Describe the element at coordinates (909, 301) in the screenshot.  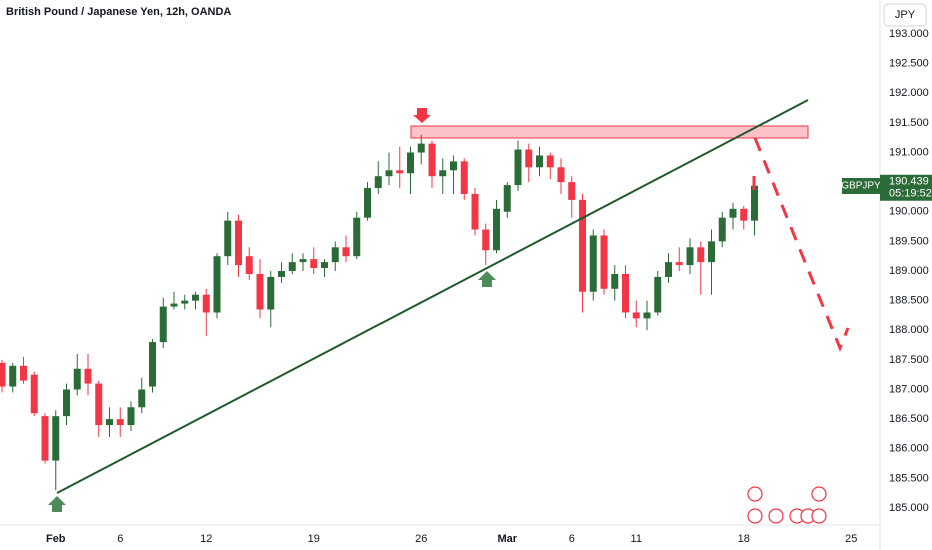
I see `y-tick-label: 188.500` at that location.